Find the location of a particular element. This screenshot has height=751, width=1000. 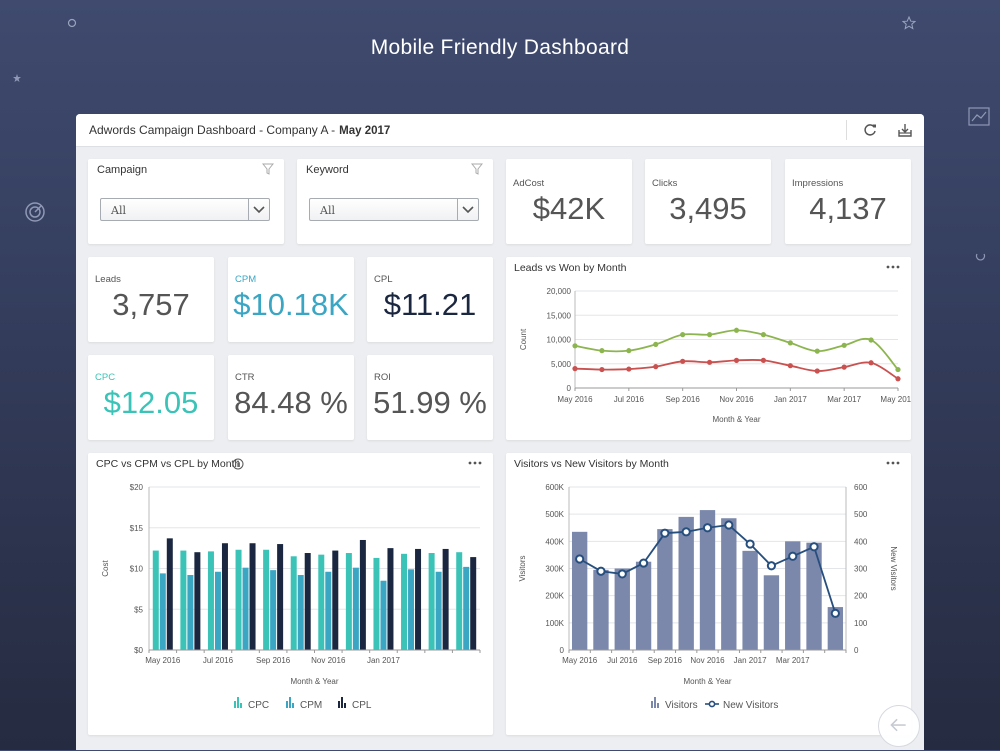

cost-chart-title: CPC vs CPM vs CPL by Month is located at coordinates (168, 464).